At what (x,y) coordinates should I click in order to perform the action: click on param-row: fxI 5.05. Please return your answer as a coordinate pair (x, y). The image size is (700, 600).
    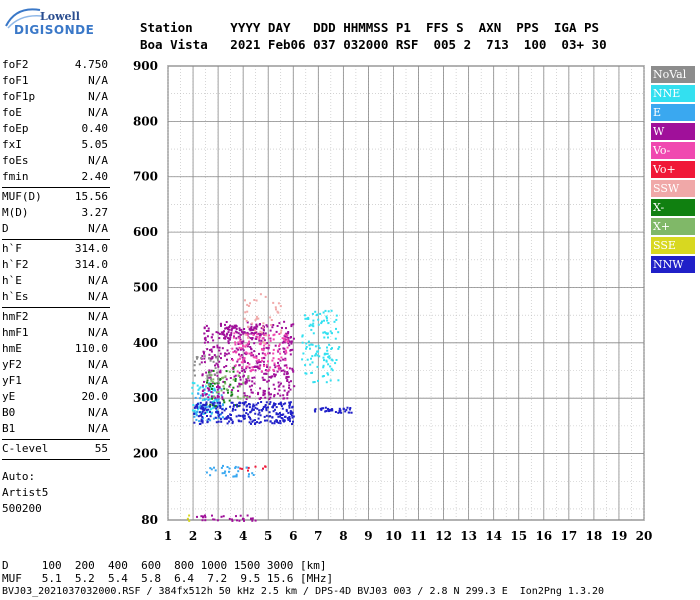
    Looking at the image, I should click on (55, 146).